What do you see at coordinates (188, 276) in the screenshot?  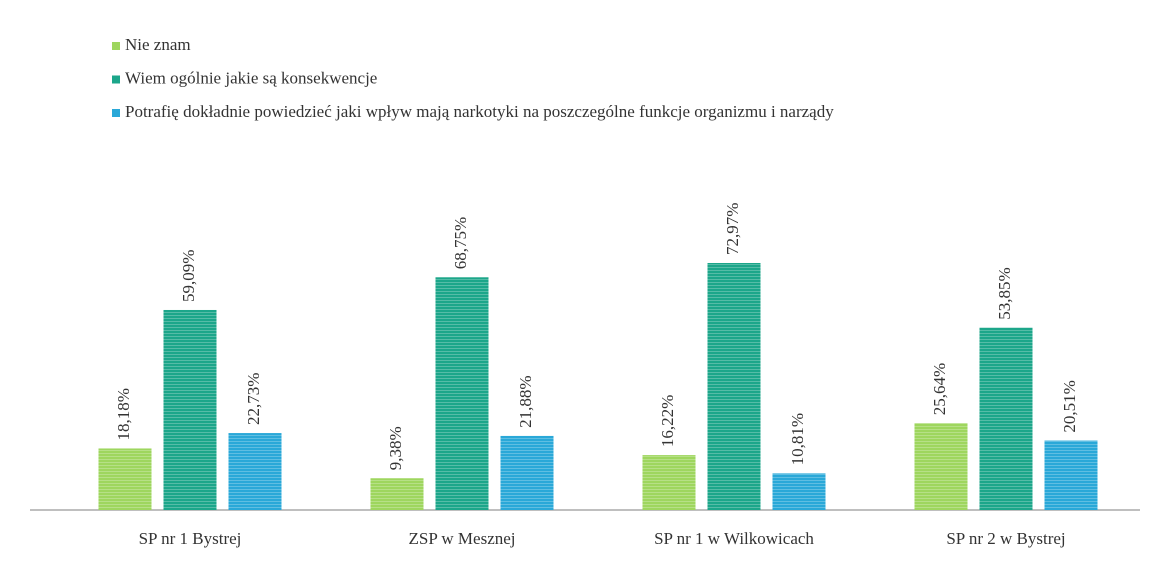 I see `data-label: 59,09%` at bounding box center [188, 276].